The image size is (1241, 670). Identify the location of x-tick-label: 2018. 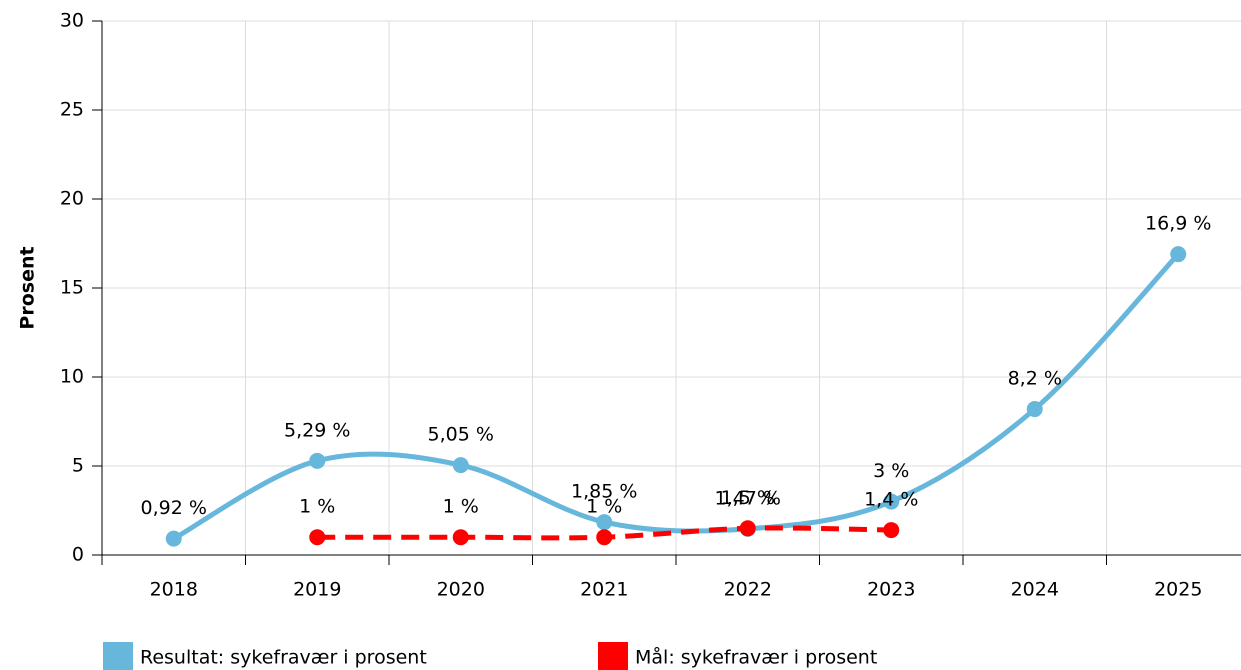
(174, 590).